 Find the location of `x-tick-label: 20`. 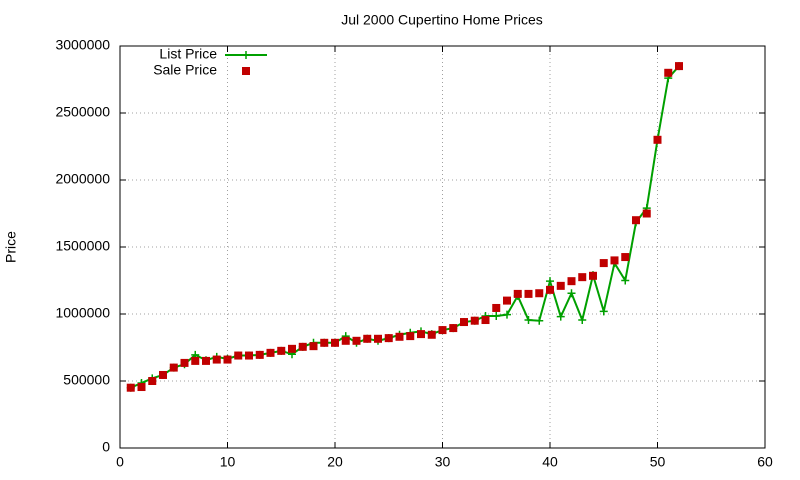

x-tick-label: 20 is located at coordinates (335, 462).